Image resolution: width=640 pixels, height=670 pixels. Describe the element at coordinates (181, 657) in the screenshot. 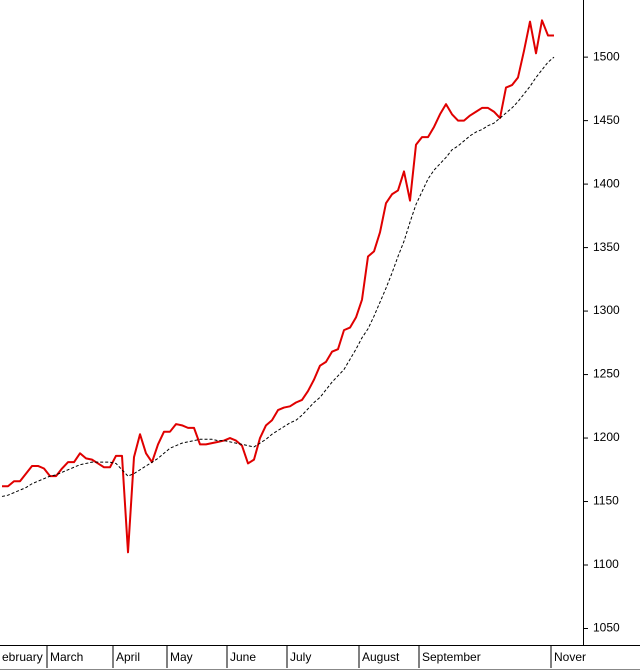

I see `x-tick-label: May` at that location.